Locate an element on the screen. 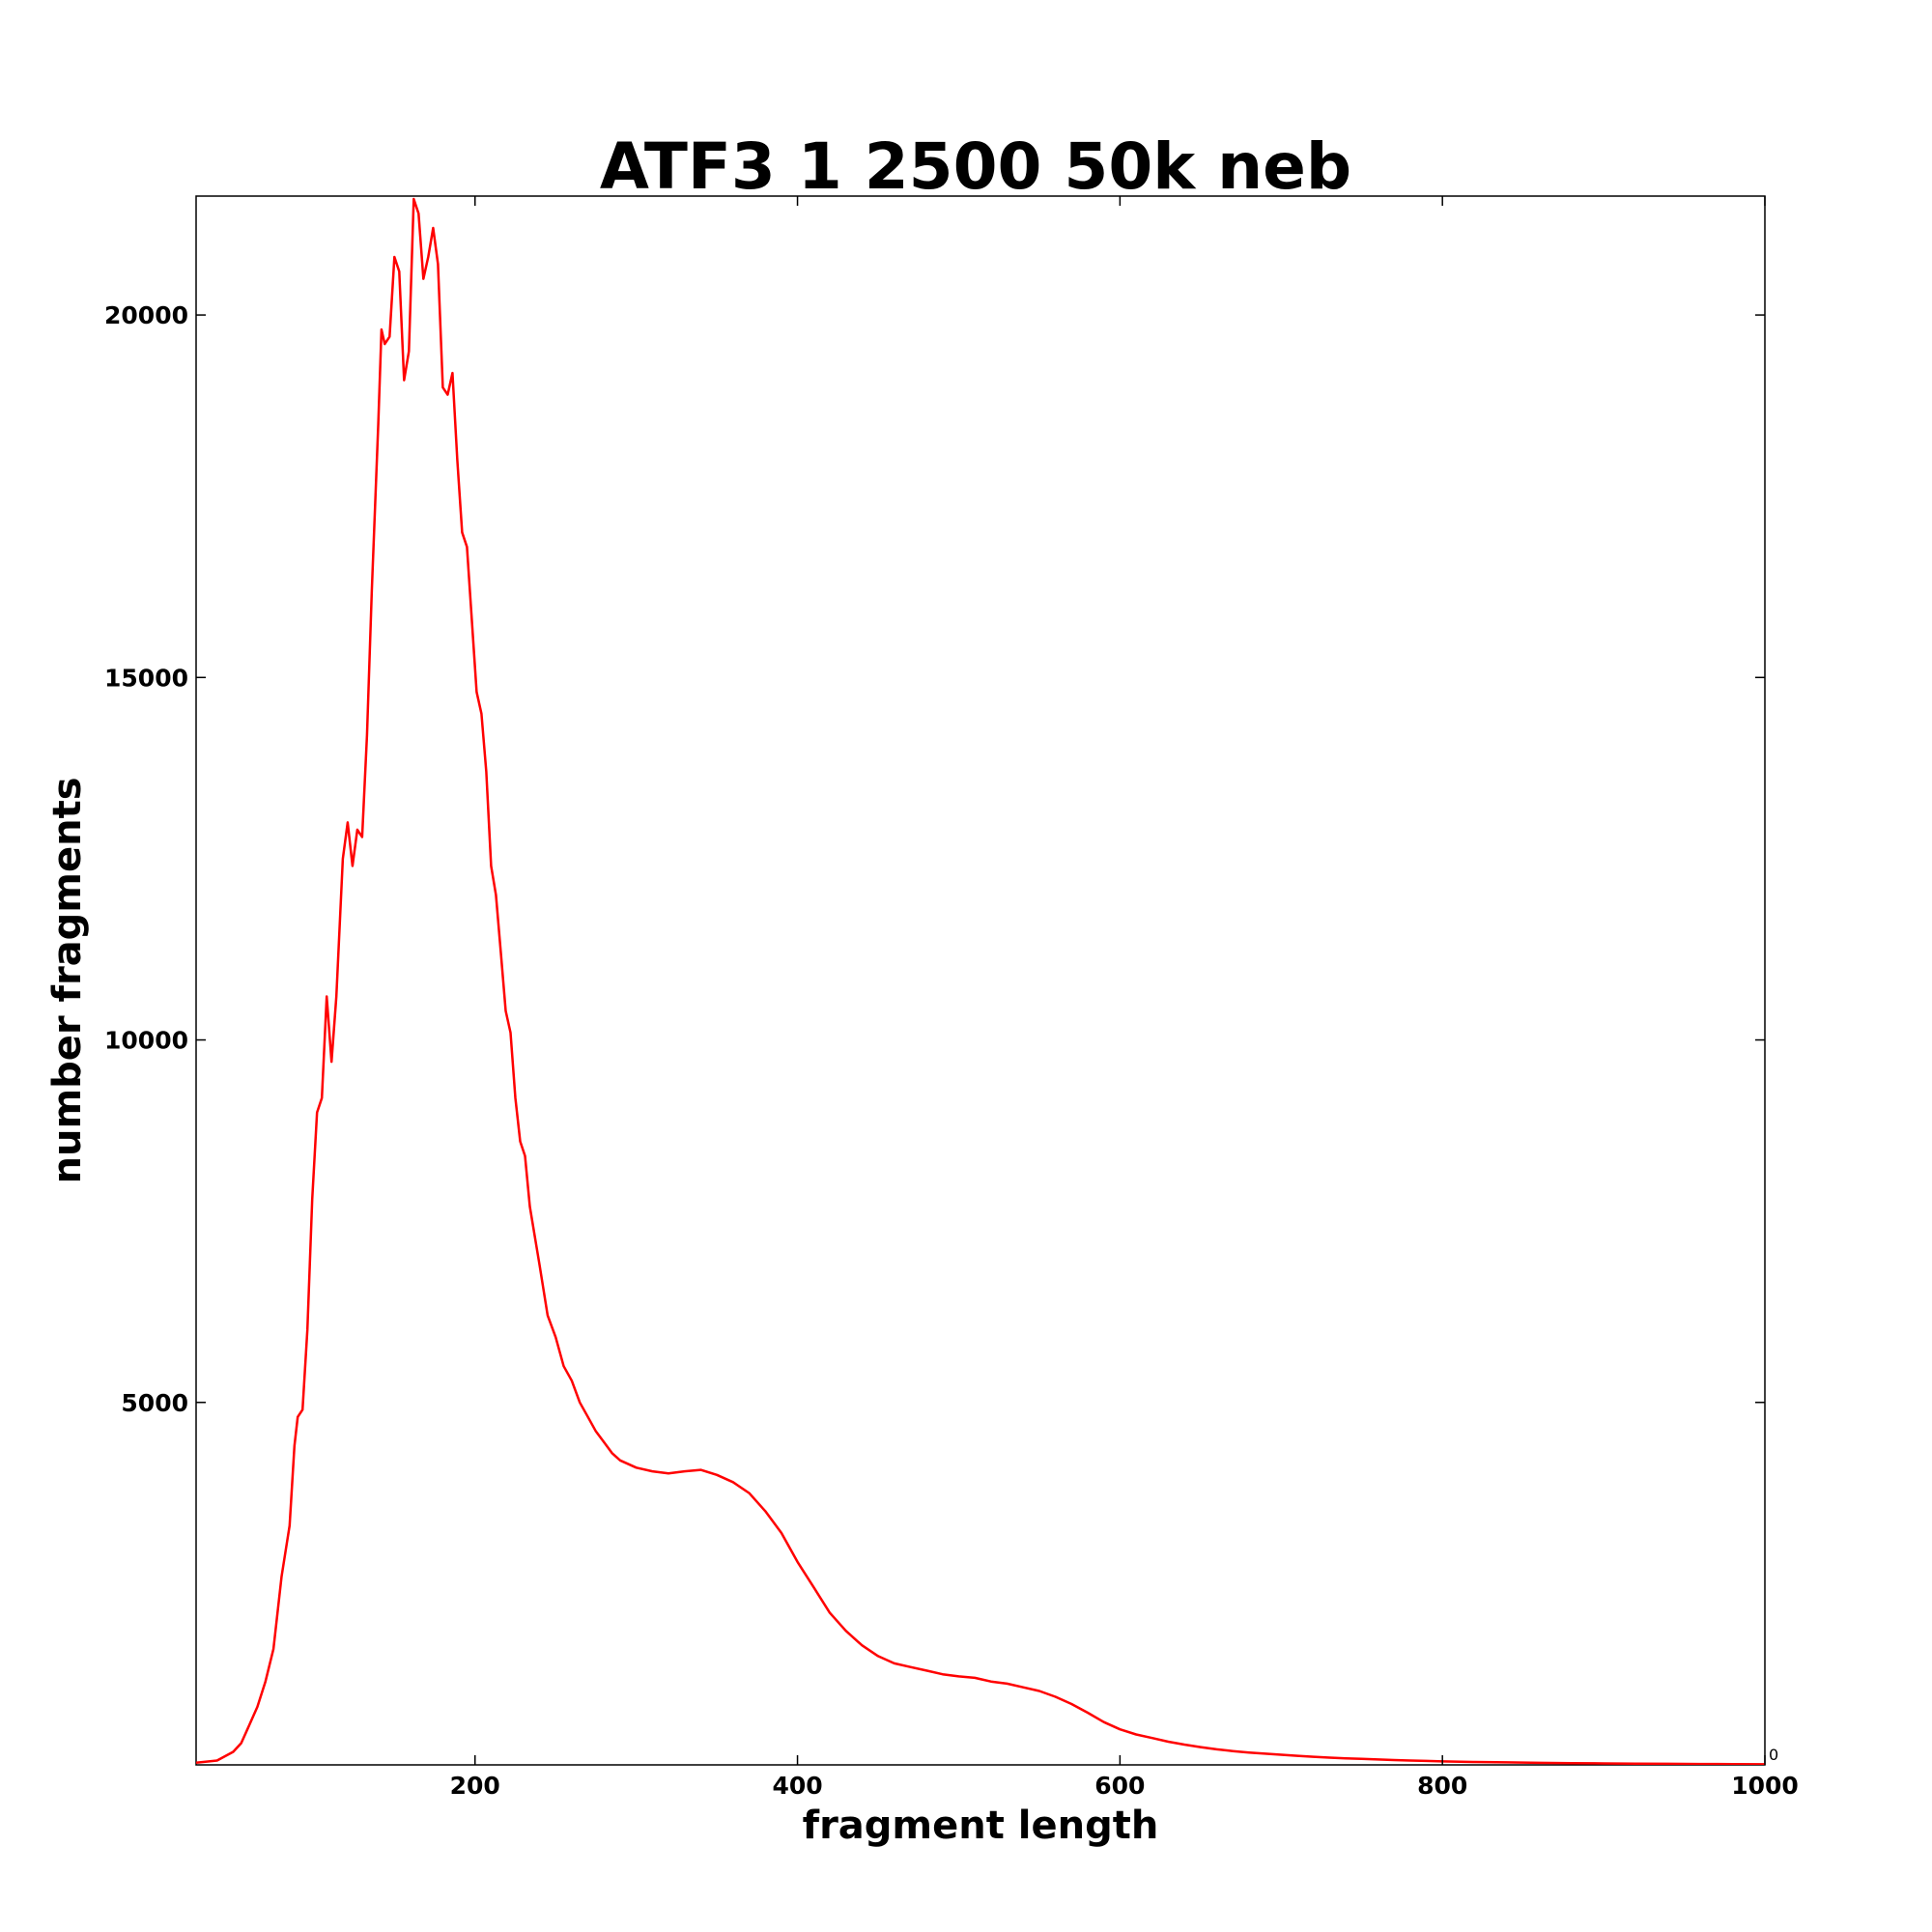  y-axis-label: number fragments is located at coordinates (67, 980).